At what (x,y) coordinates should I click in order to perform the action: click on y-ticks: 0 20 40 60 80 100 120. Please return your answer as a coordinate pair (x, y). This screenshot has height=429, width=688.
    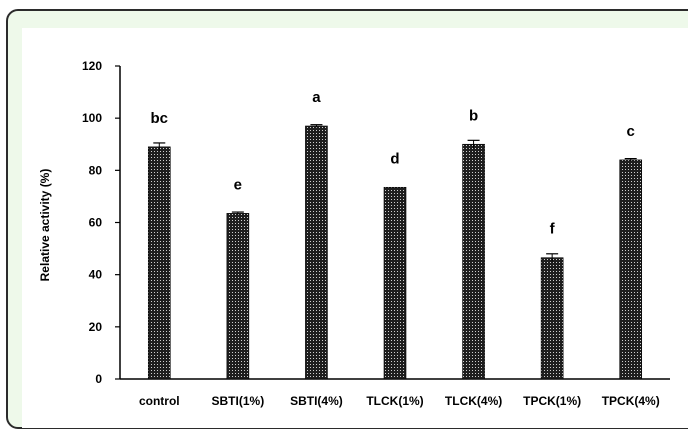
    Looking at the image, I should click on (101, 222).